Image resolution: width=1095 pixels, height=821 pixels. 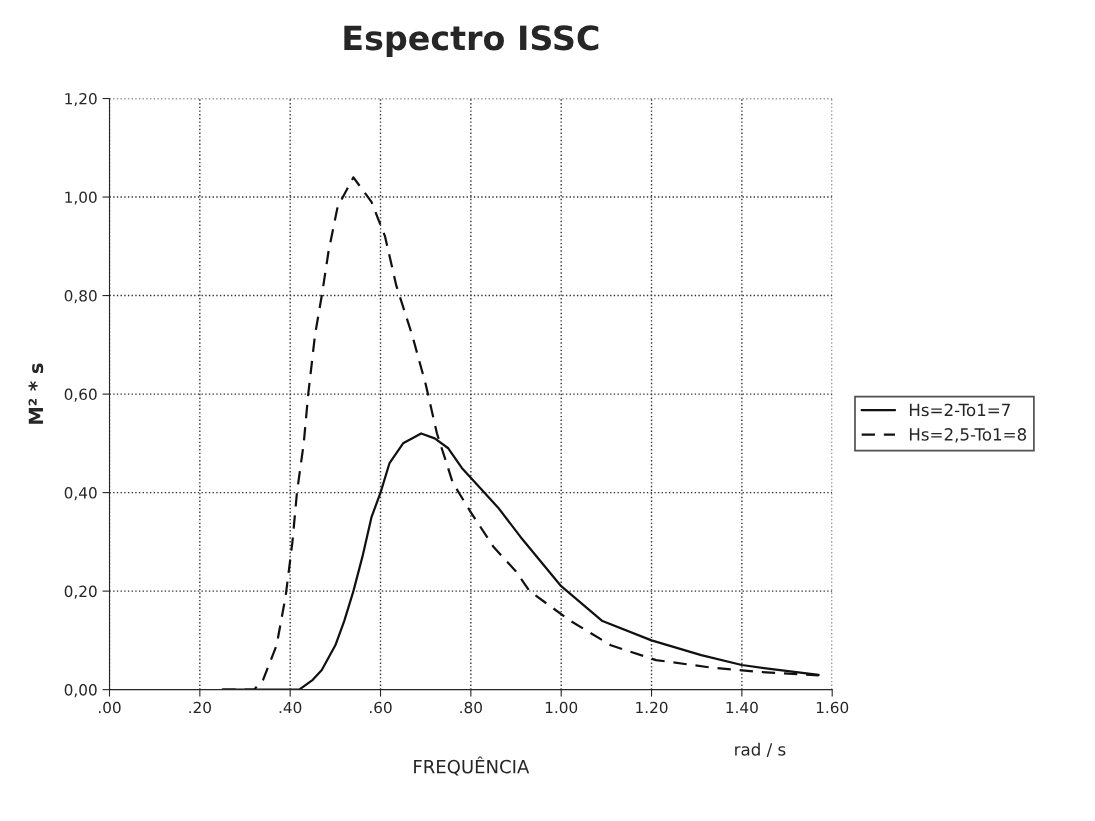 I want to click on chart-title: Espectro ISSC, so click(x=471, y=41).